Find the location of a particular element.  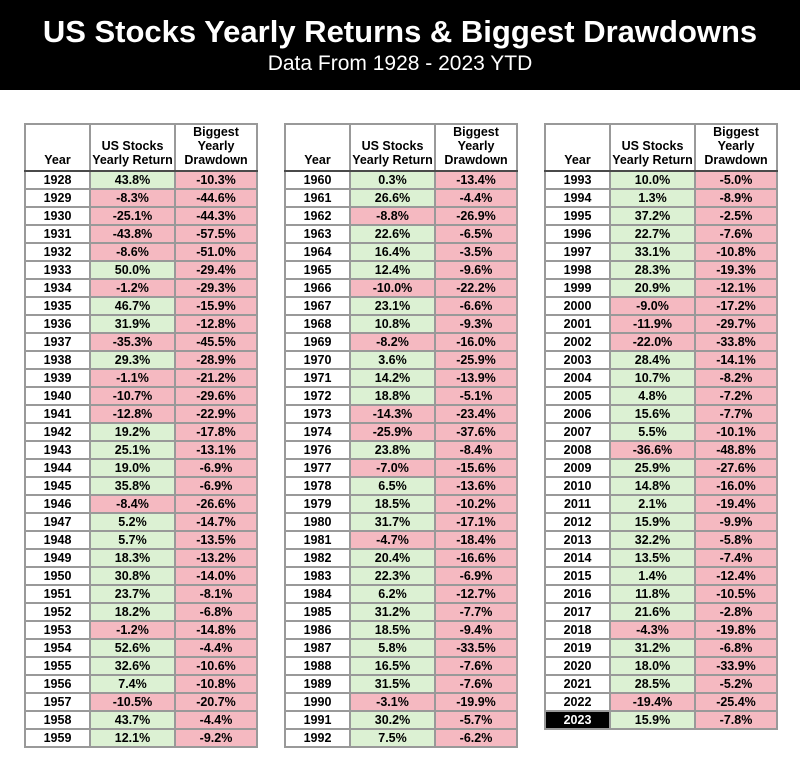

drawdown-cell: -5.2% is located at coordinates (736, 684).